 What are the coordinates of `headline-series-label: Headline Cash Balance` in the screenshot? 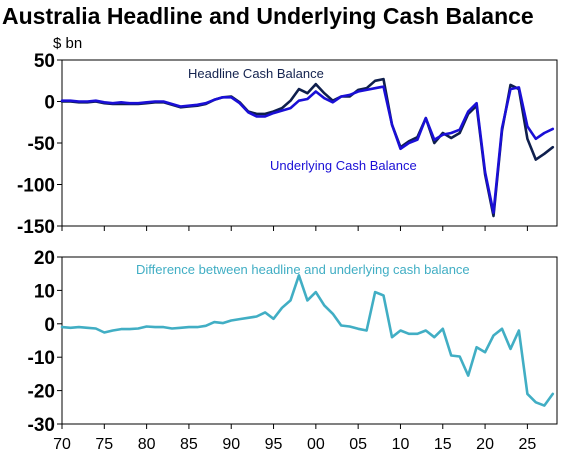 It's located at (256, 73).